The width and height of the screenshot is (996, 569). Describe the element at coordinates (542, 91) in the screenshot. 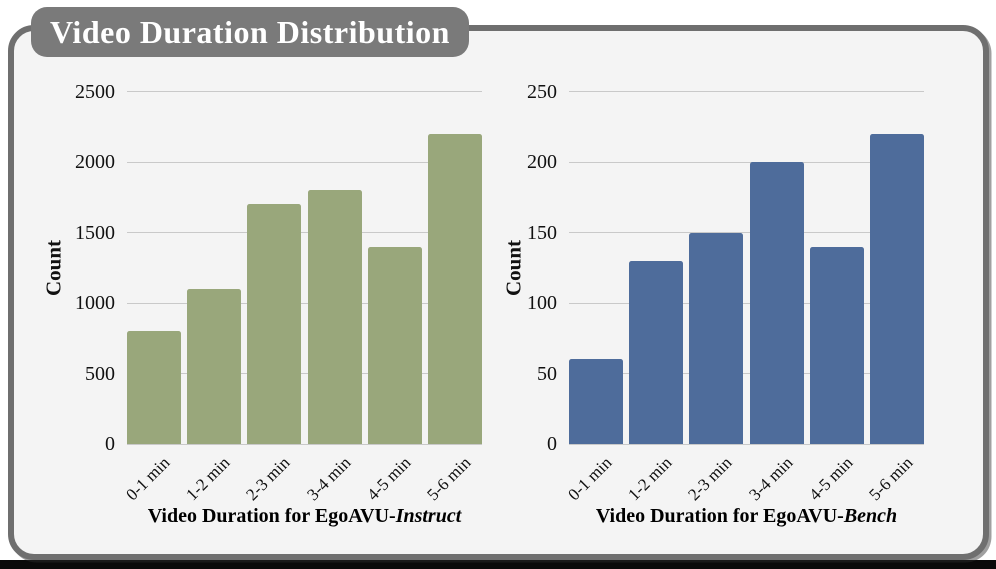

I see `y-tick-label: 250` at that location.